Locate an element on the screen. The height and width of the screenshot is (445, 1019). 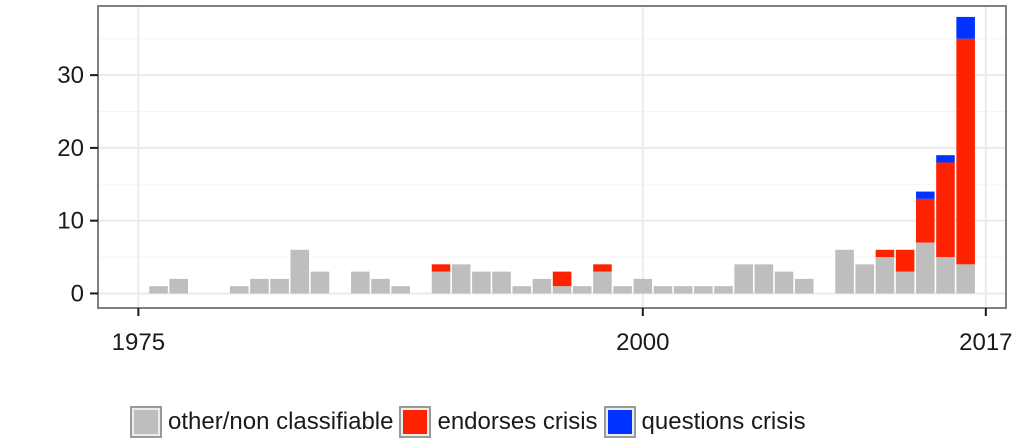
y-tick-label: 30 is located at coordinates (70, 75).